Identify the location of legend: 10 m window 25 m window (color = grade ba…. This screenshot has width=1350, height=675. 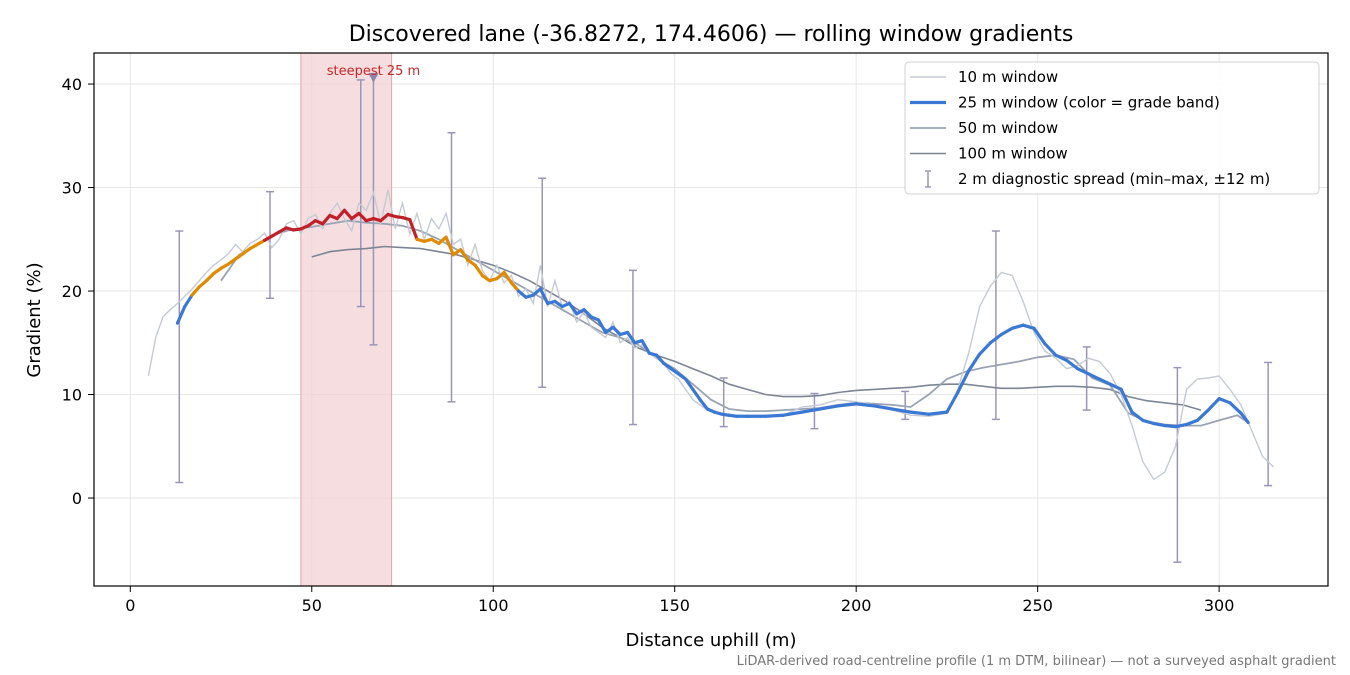
(1112, 128).